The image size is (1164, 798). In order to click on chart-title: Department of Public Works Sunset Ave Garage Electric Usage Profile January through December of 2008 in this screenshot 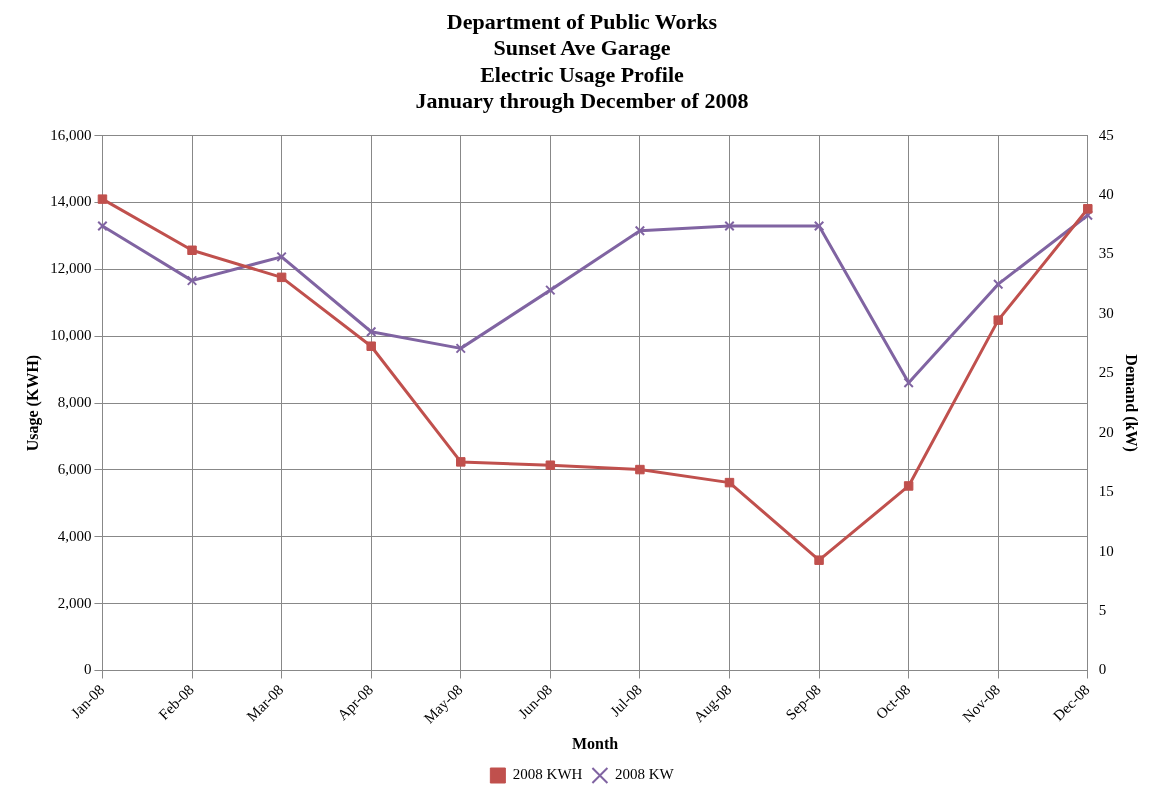, I will do `click(582, 61)`.